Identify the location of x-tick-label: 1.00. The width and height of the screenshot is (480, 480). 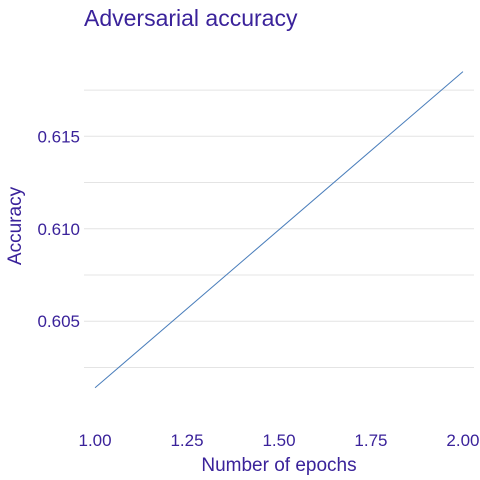
(94, 440).